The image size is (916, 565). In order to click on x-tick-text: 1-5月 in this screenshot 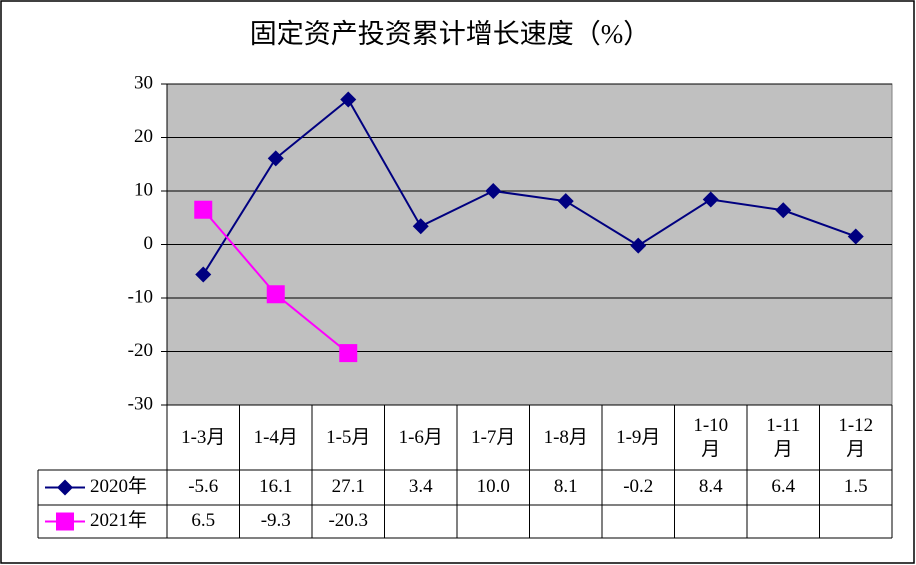, I will do `click(348, 437)`.